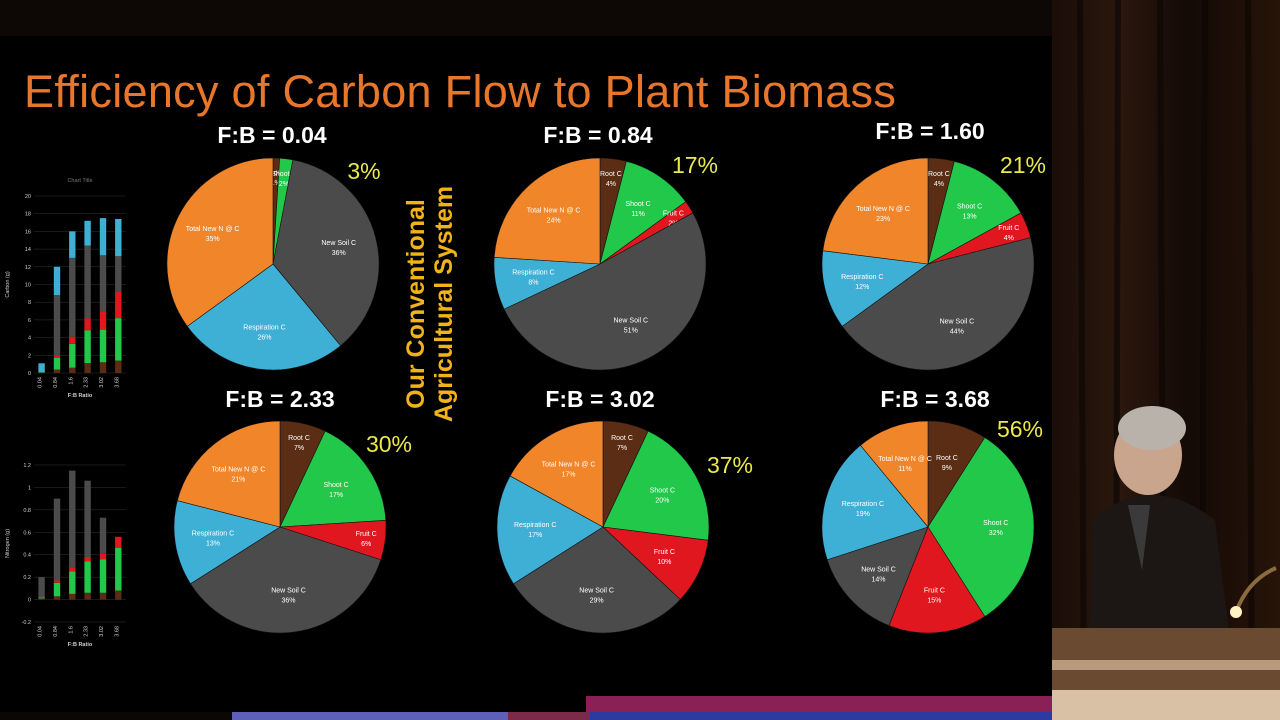 This screenshot has height=720, width=1280. Describe the element at coordinates (27, 533) in the screenshot. I see `y-tick-label: 0.6` at that location.